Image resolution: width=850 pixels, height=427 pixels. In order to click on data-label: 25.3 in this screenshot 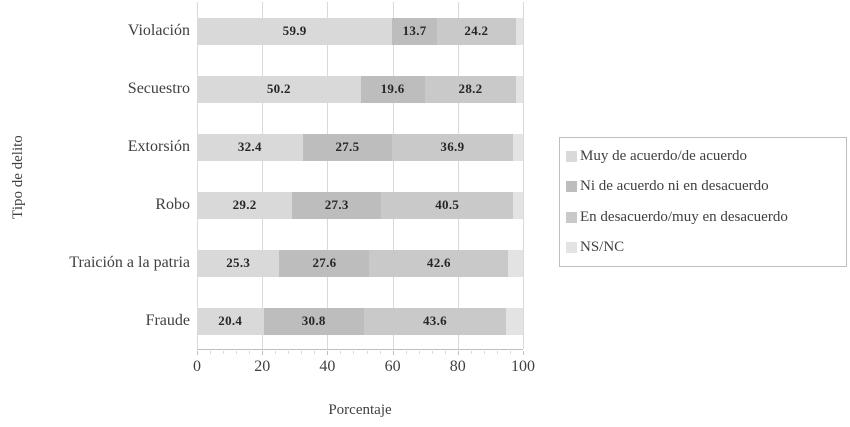, I will do `click(238, 262)`.